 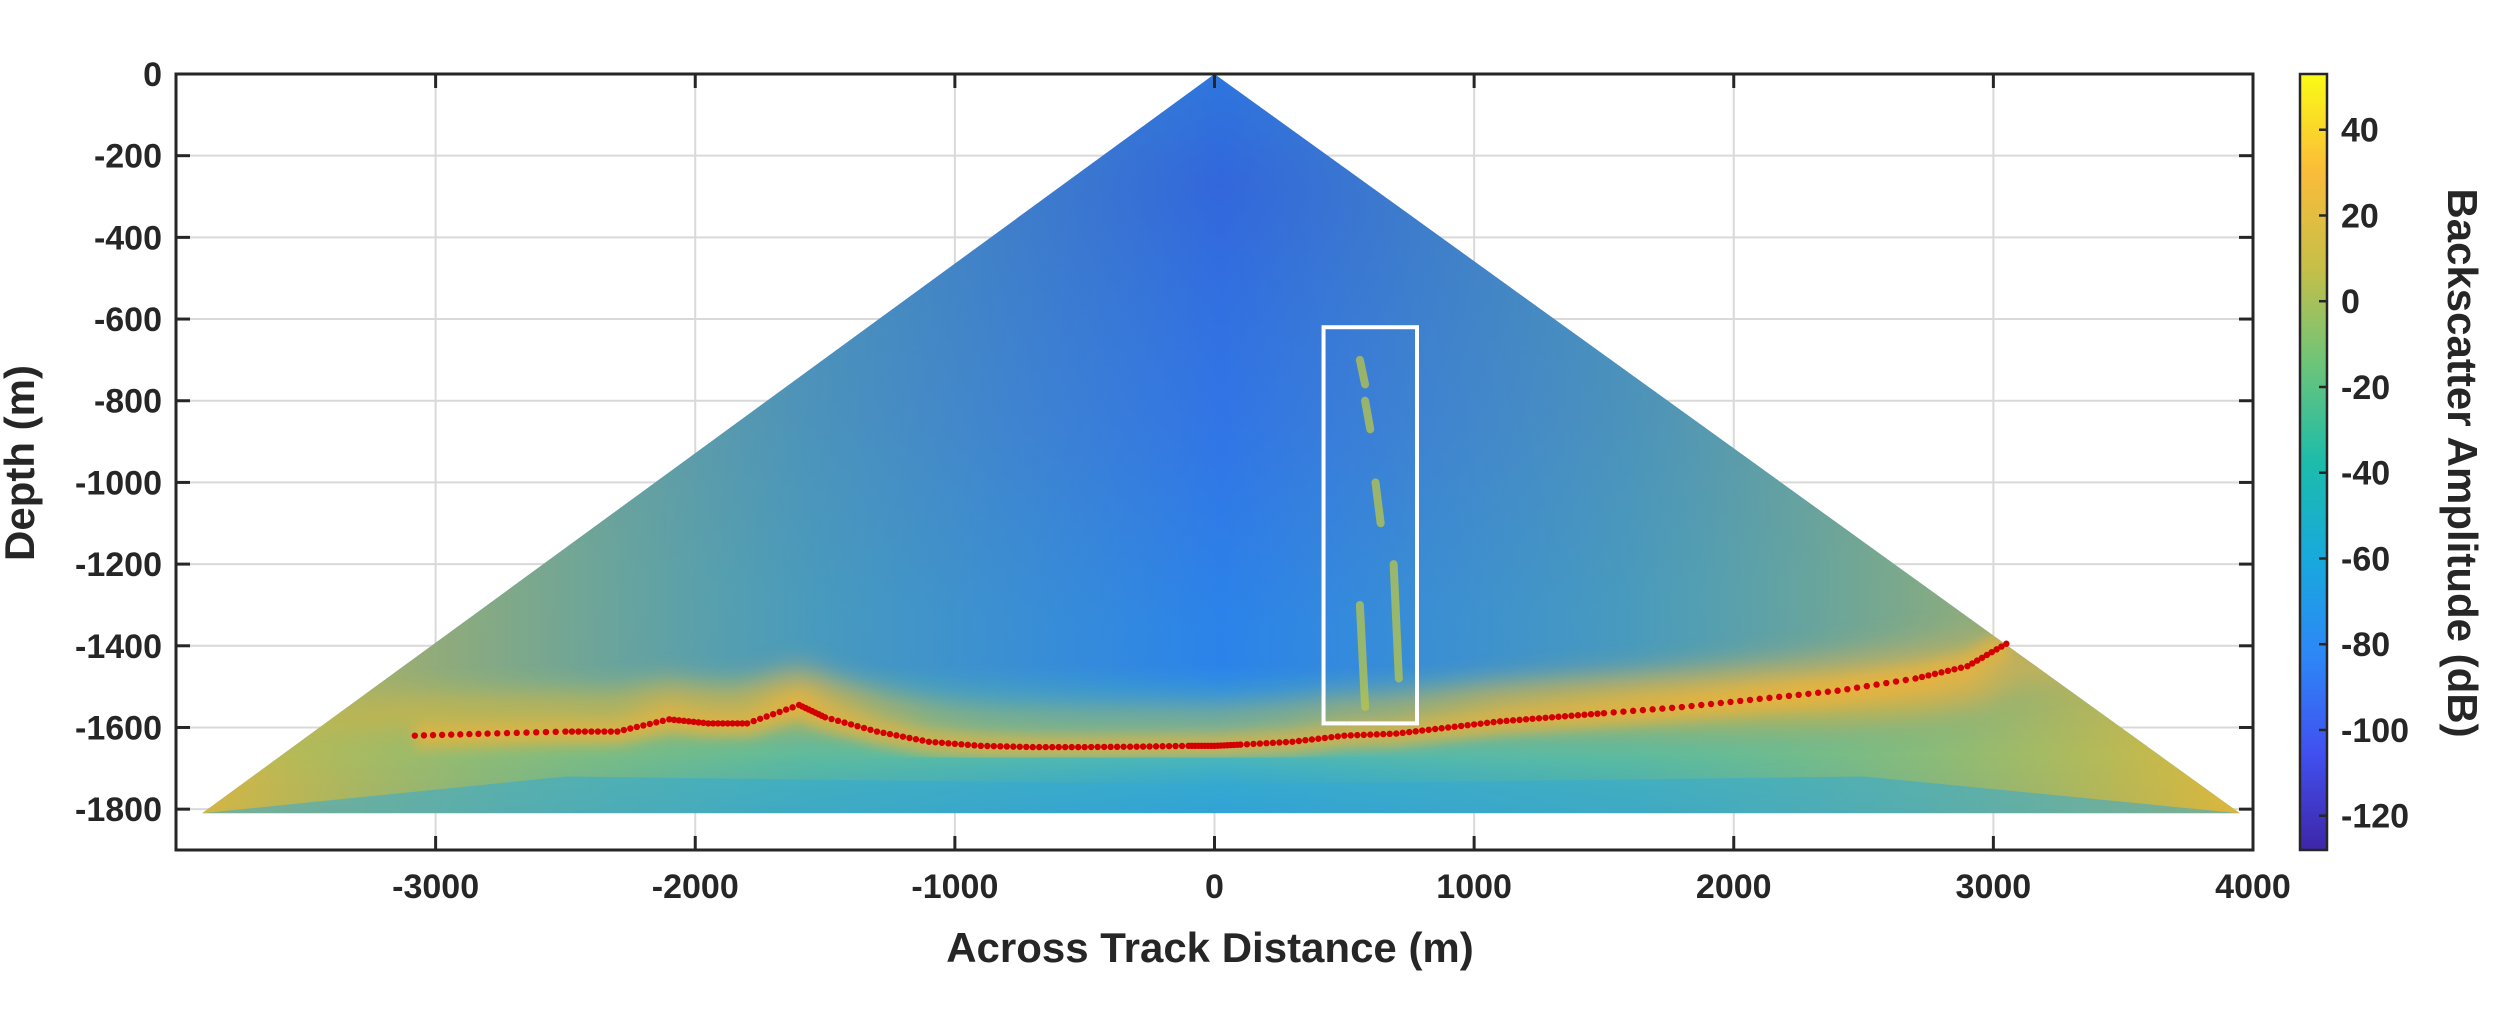 I want to click on y-tick-label: -1600, so click(x=118, y=728).